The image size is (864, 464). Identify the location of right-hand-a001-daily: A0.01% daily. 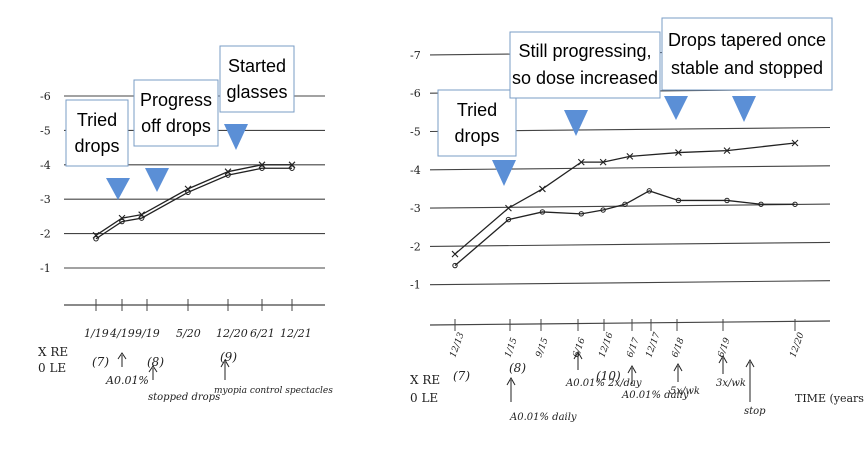
(543, 417).